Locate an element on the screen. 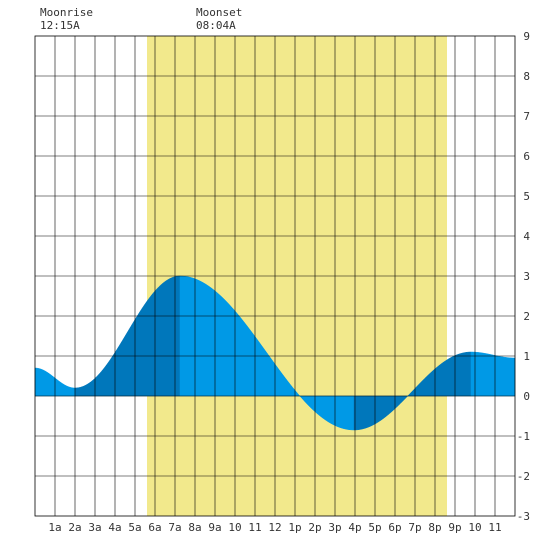 This screenshot has width=550, height=550. tide-rising-segment is located at coordinates (127, 336).